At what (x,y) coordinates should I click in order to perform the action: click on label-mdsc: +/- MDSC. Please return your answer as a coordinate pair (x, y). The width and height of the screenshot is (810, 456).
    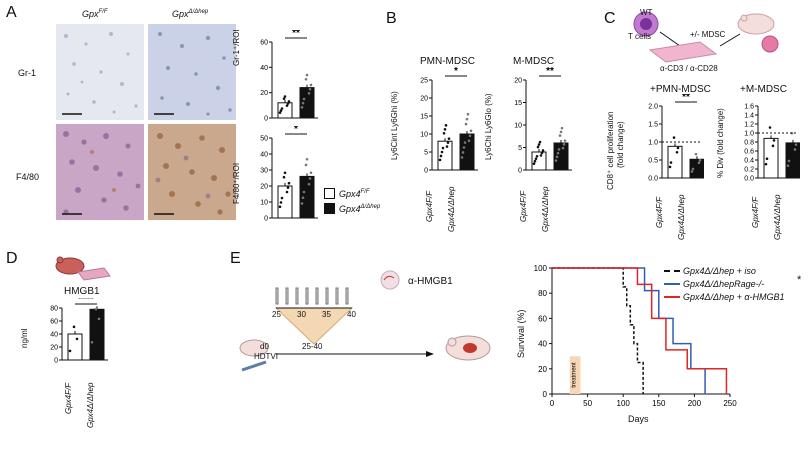
    Looking at the image, I should click on (708, 34).